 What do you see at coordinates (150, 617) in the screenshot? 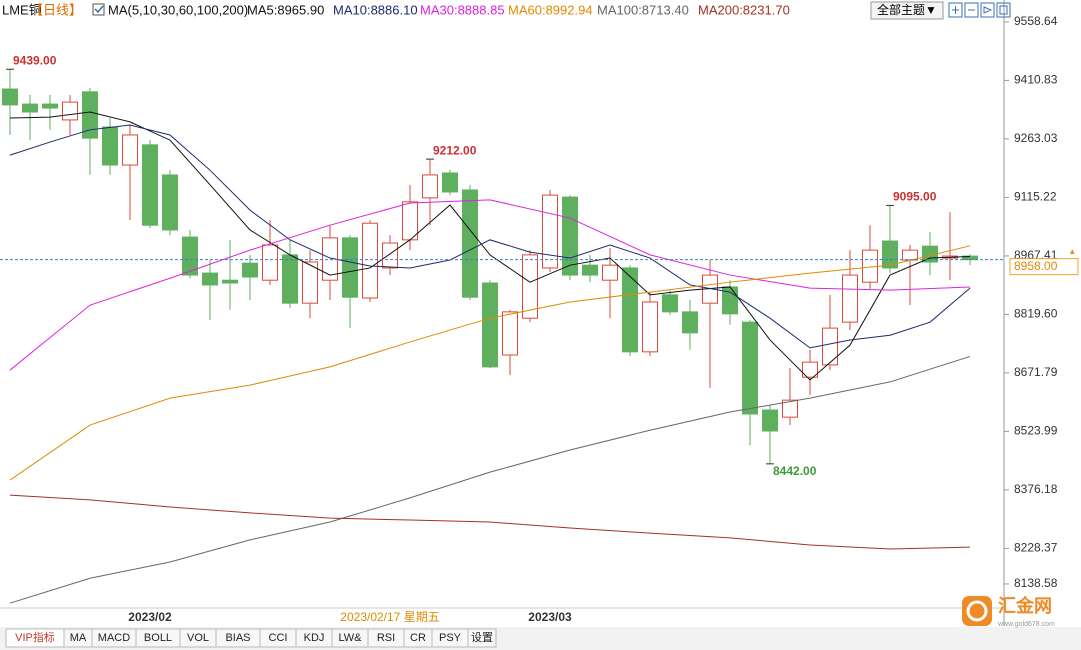
I see `x-tick-label: 2023/02` at bounding box center [150, 617].